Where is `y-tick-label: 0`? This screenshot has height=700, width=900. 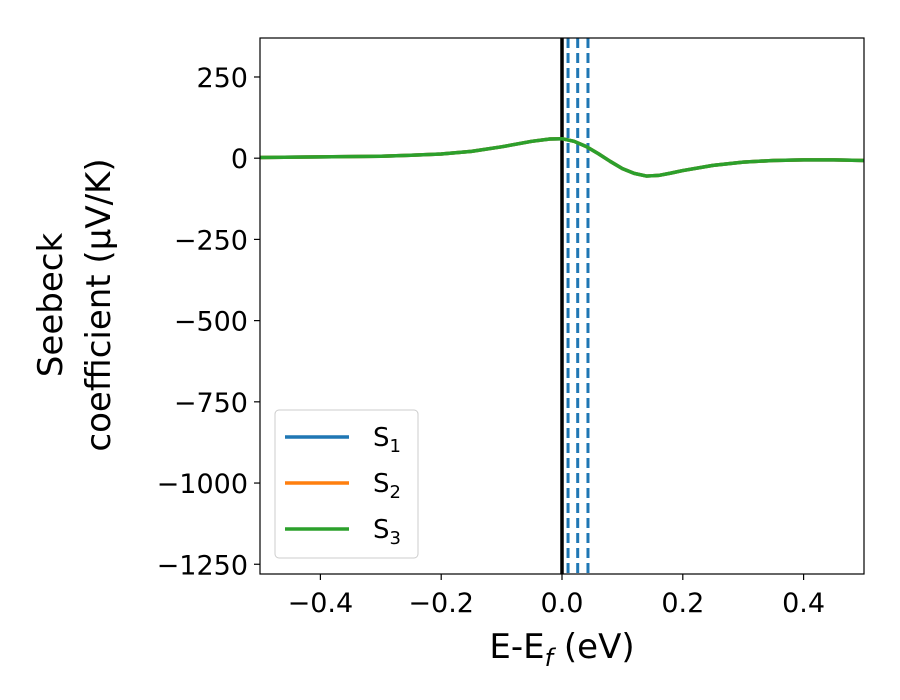
y-tick-label: 0 is located at coordinates (239, 159).